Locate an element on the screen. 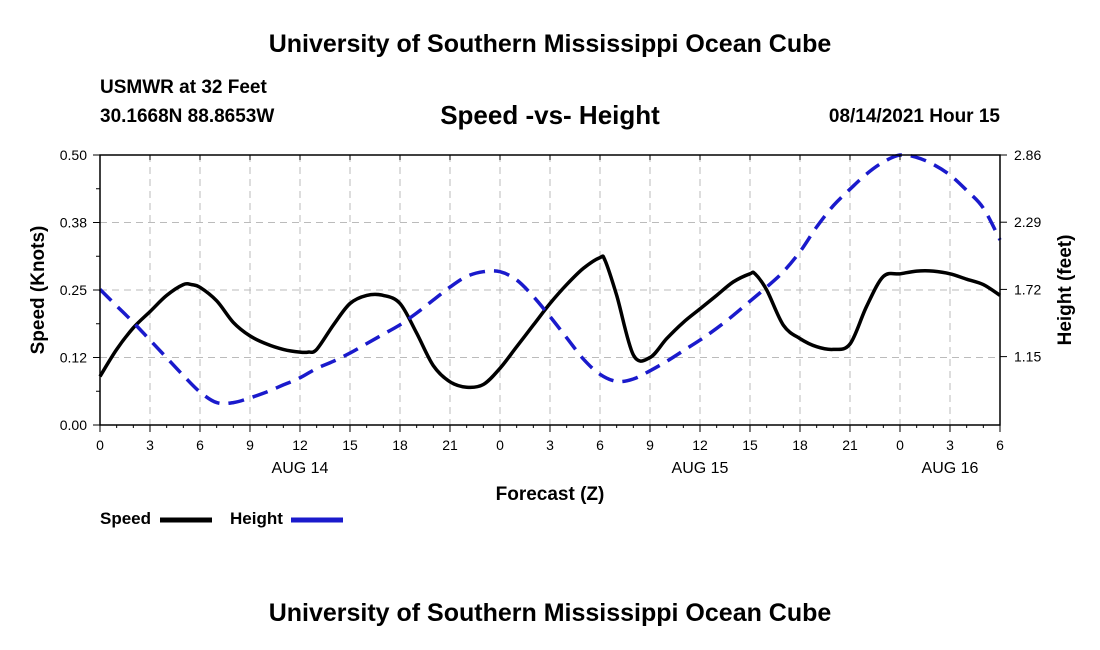 The image size is (1100, 650). y2-axis-label: Height (feet) is located at coordinates (1065, 290).